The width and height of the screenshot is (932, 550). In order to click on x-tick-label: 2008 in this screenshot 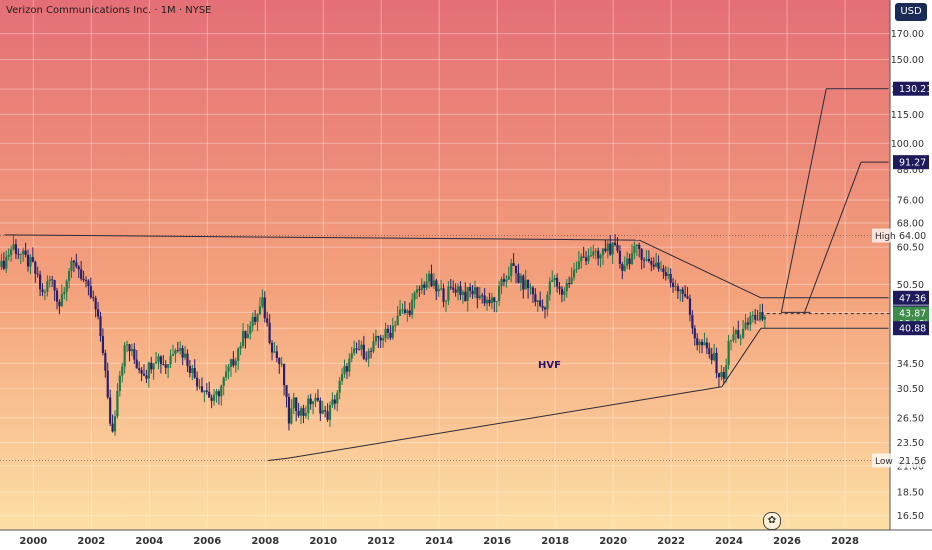, I will do `click(265, 541)`.